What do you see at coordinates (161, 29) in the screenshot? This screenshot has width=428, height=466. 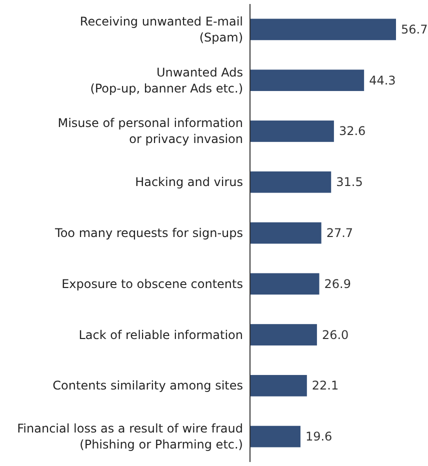 I see `y-tick-label: Receiving unwanted E-mail (Spam)` at bounding box center [161, 29].